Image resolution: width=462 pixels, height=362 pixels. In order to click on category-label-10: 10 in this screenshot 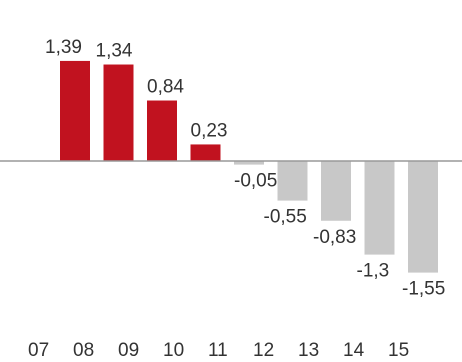, I will do `click(173, 350)`.